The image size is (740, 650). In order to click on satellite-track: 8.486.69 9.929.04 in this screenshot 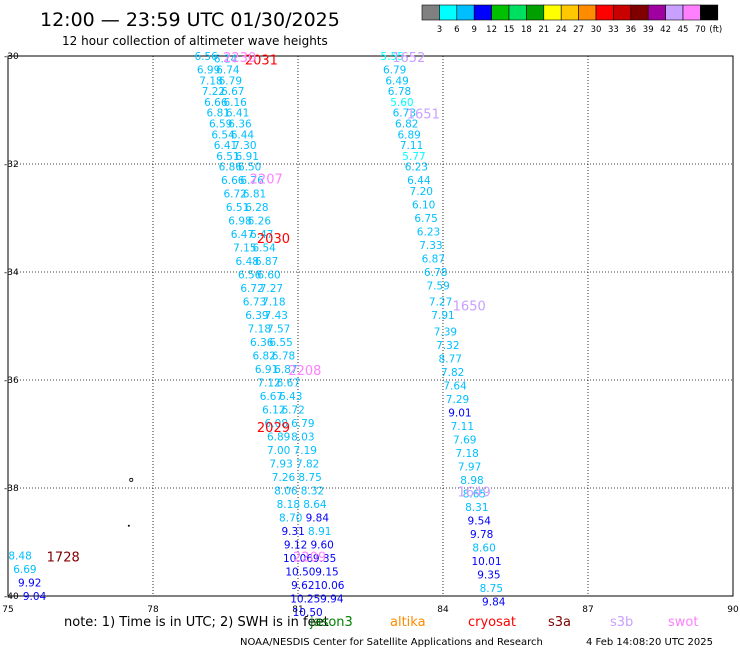, I will do `click(27, 577)`.